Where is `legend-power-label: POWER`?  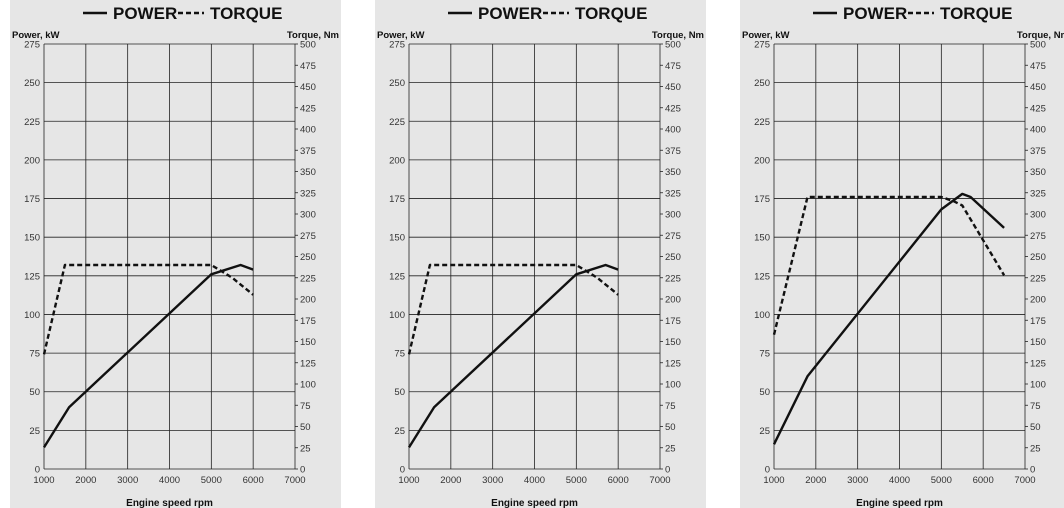 legend-power-label: POWER is located at coordinates (145, 13).